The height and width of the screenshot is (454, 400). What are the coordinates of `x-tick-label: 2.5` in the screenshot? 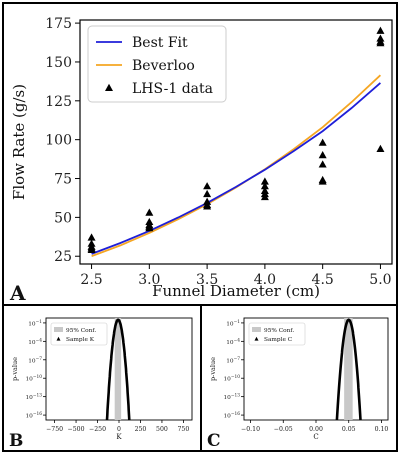 It's located at (91, 280).